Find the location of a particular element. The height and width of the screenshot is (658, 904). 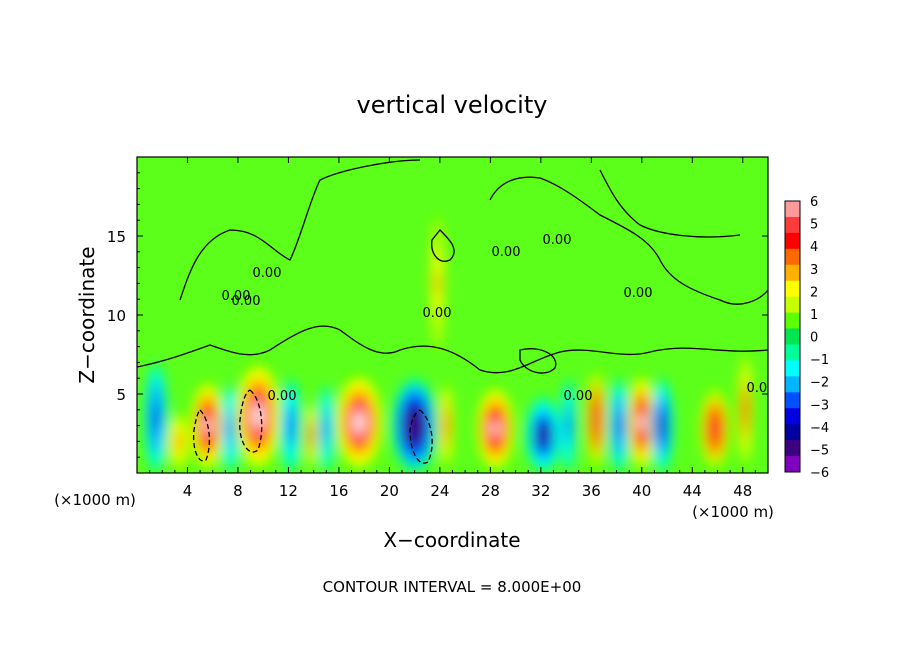

colorbar-frame is located at coordinates (792, 336).